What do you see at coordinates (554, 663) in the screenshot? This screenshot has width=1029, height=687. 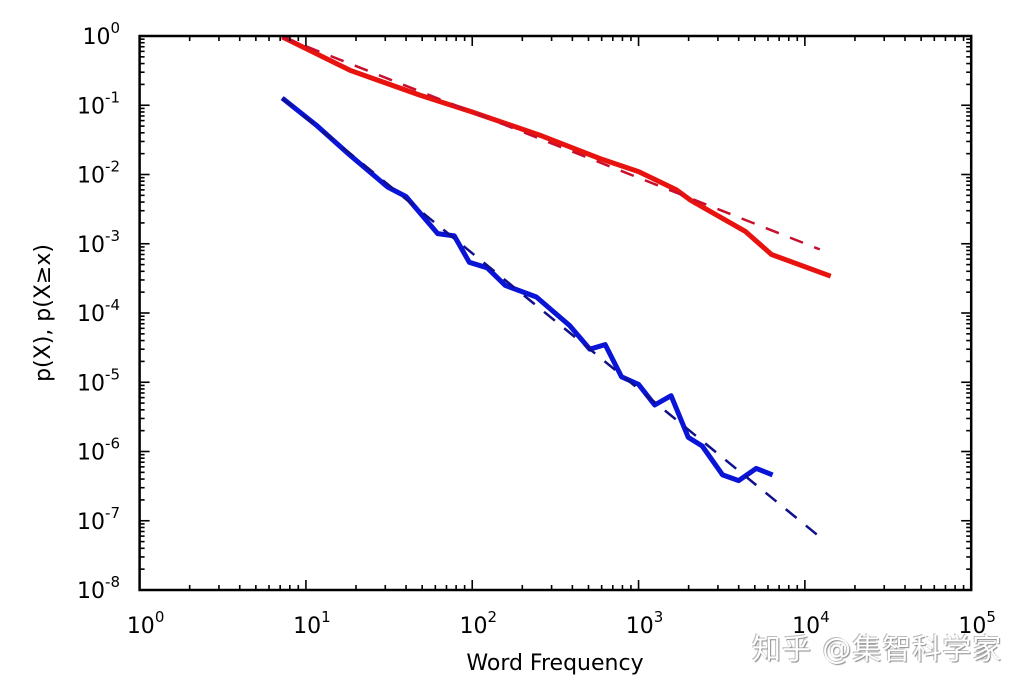 I see `x-axis-title: Word Frequency` at bounding box center [554, 663].